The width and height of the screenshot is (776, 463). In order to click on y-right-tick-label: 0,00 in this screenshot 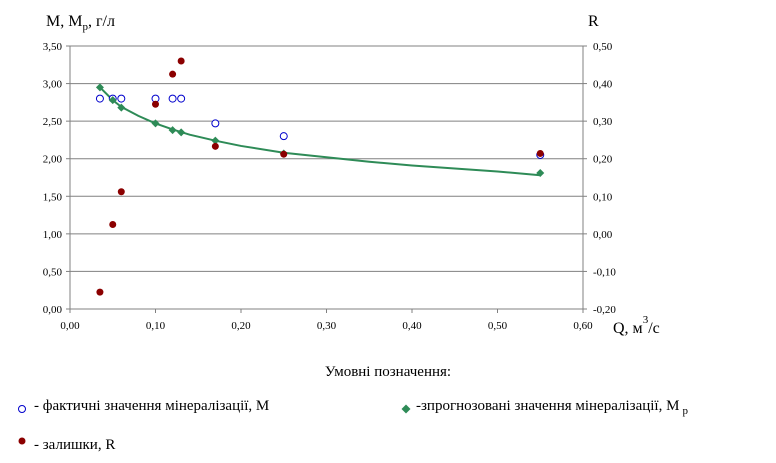, I will do `click(603, 235)`.